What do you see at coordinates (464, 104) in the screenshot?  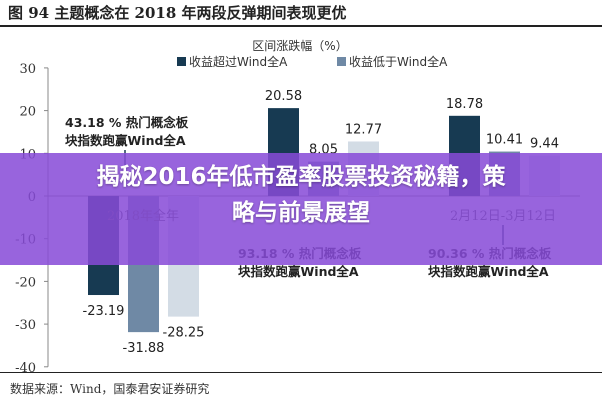 I see `value-label: 18.78` at bounding box center [464, 104].